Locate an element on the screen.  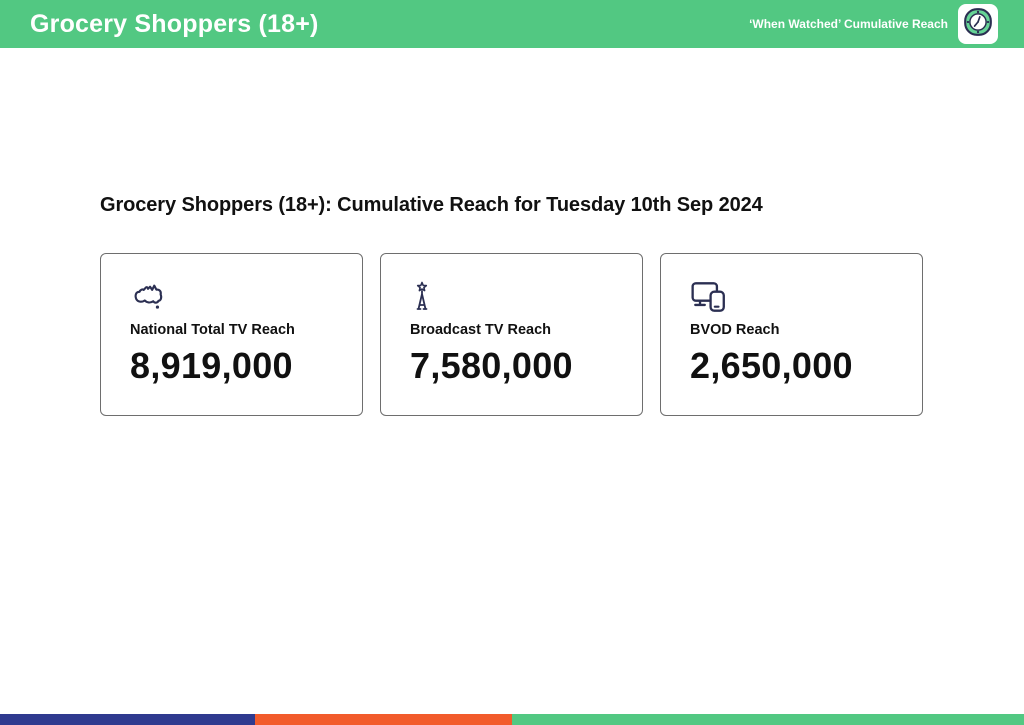
kpi-label: Broadcast TV Reach is located at coordinates (481, 330).